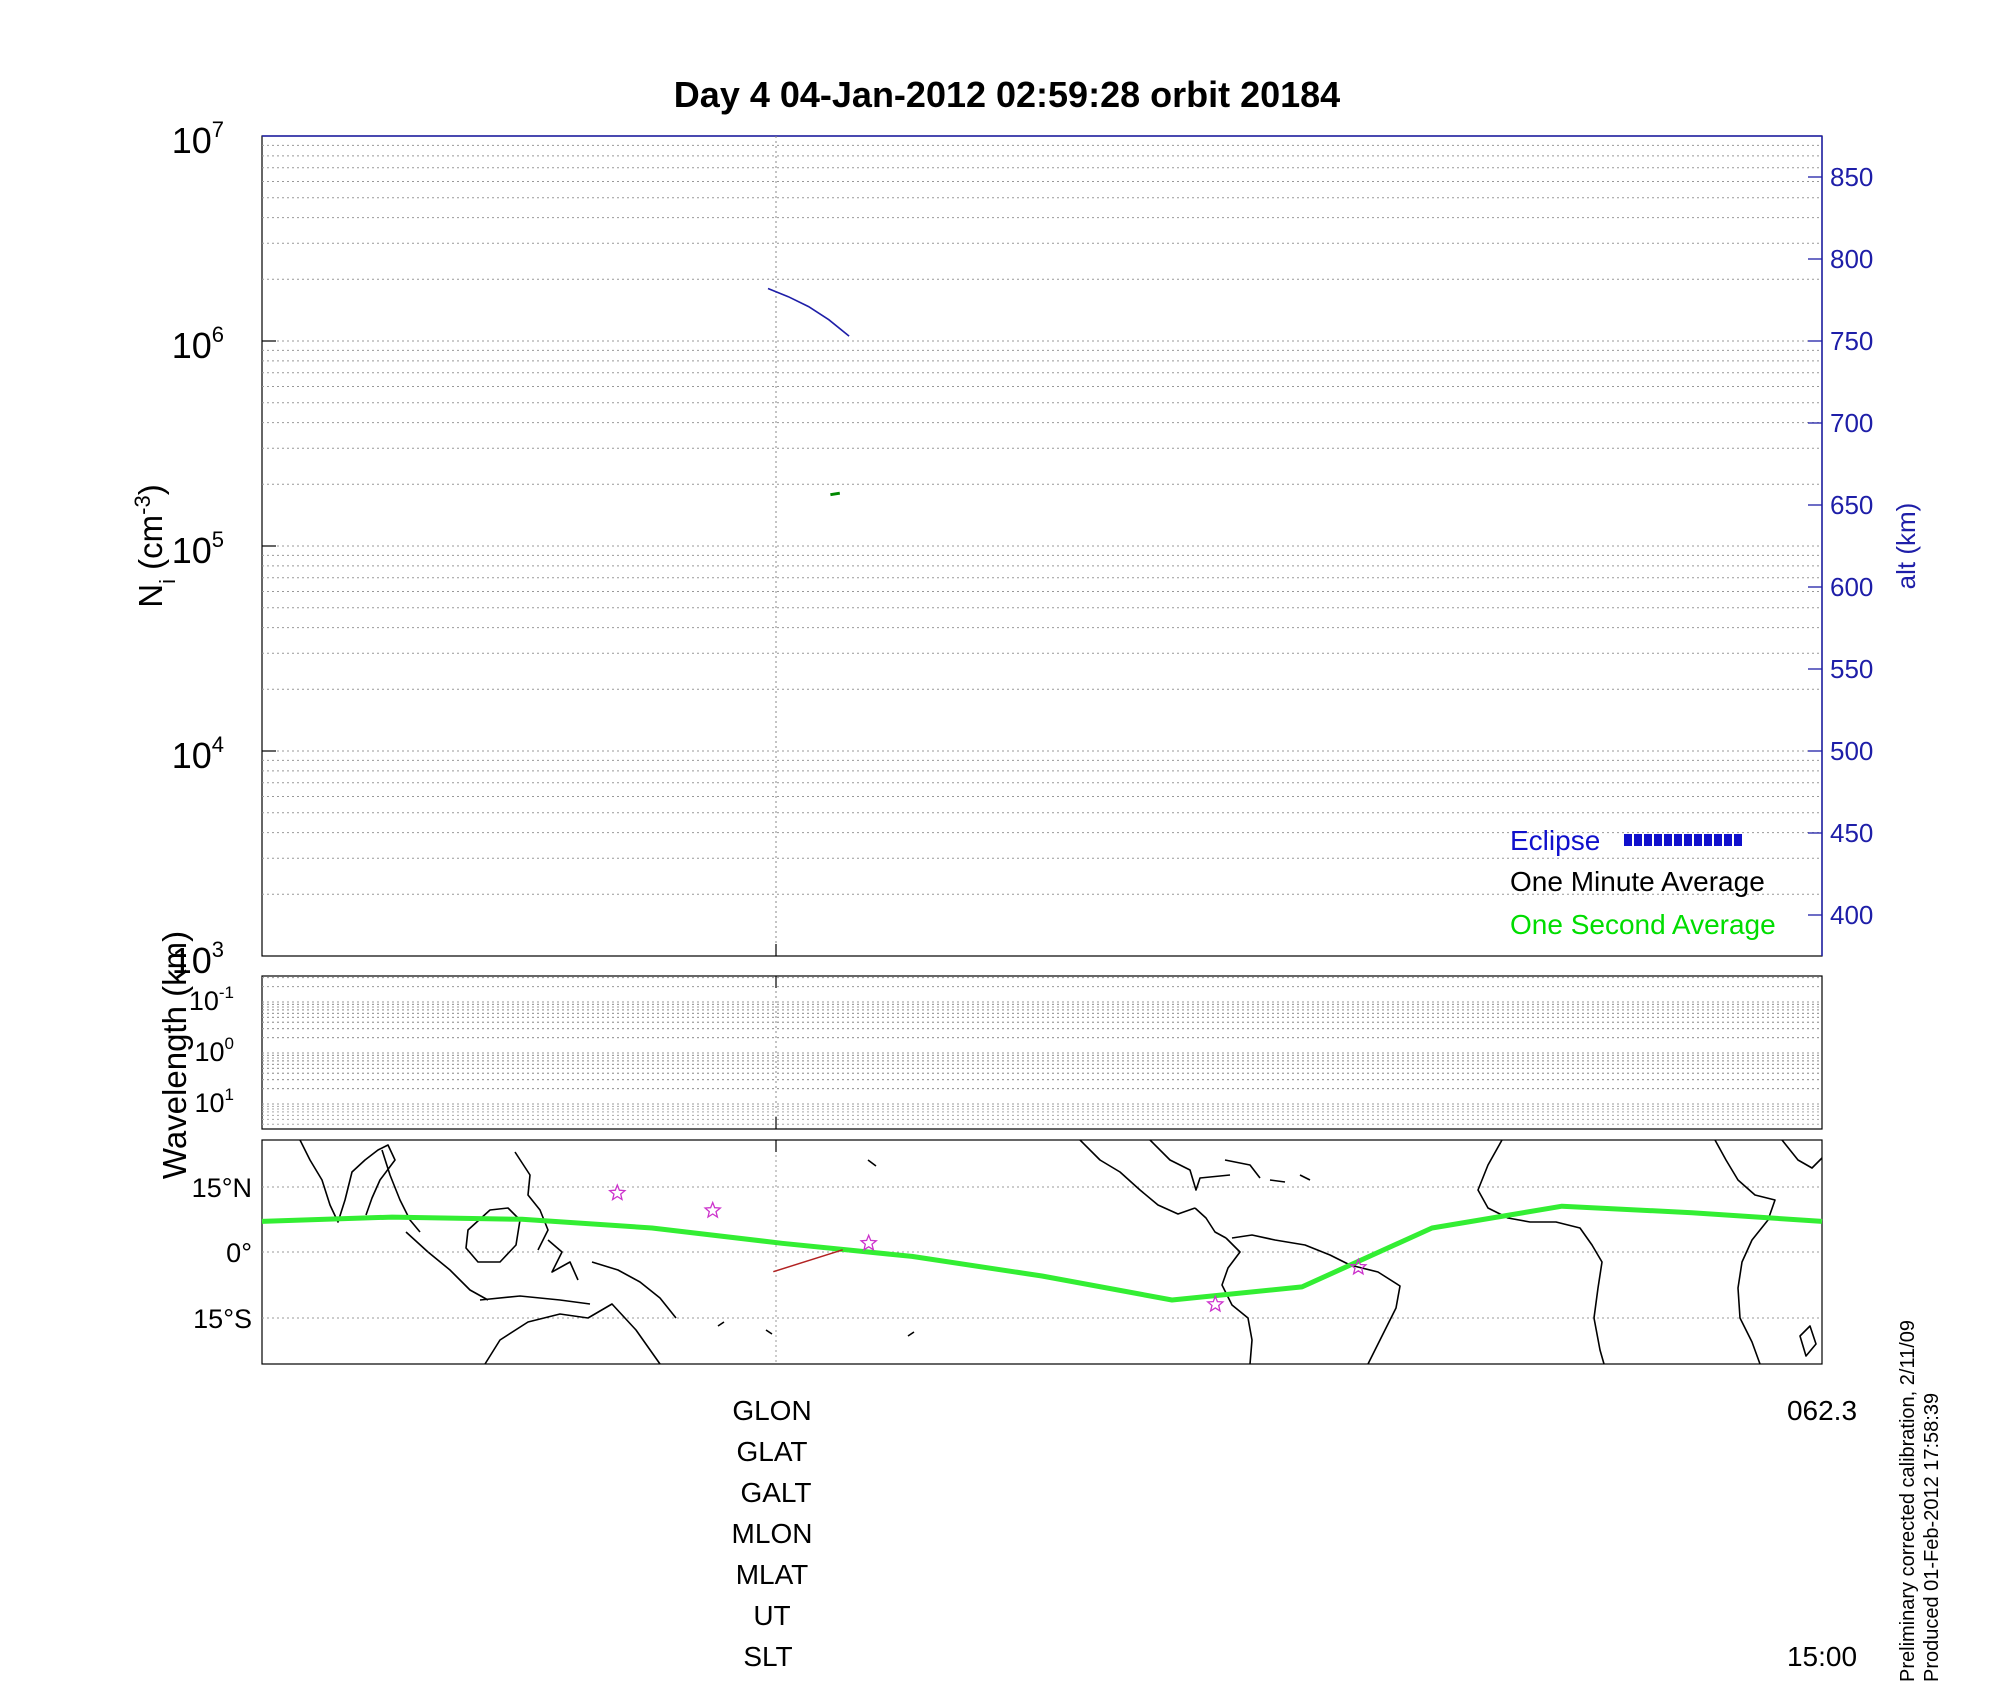  What do you see at coordinates (167, 581) in the screenshot?
I see `density-y-label-sub: i` at bounding box center [167, 581].